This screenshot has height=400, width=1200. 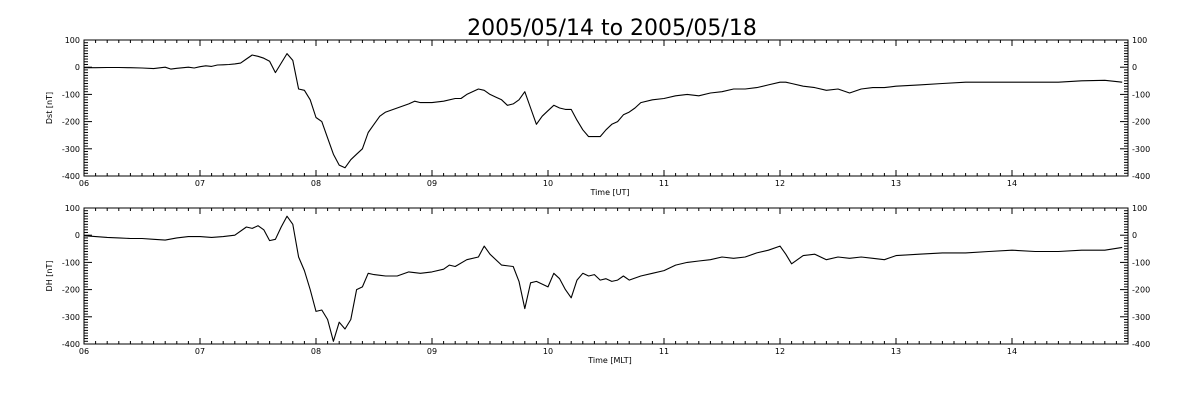 I want to click on dh-y-tick-label-right: 100, so click(x=1139, y=208).